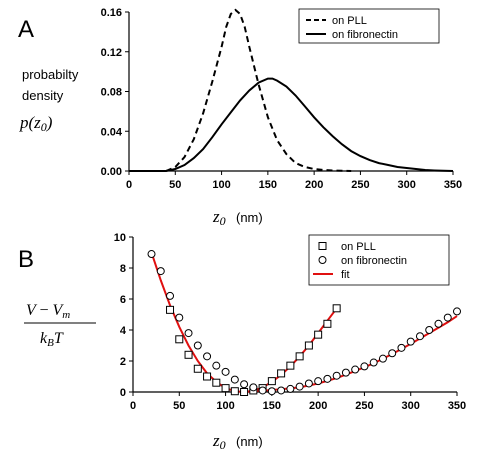  I want to click on a-x-tick-label: 350, so click(453, 185).